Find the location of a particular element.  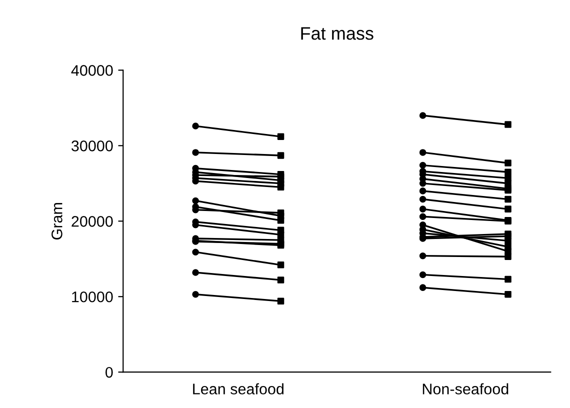

y-tick-label: 40000 is located at coordinates (92, 70).